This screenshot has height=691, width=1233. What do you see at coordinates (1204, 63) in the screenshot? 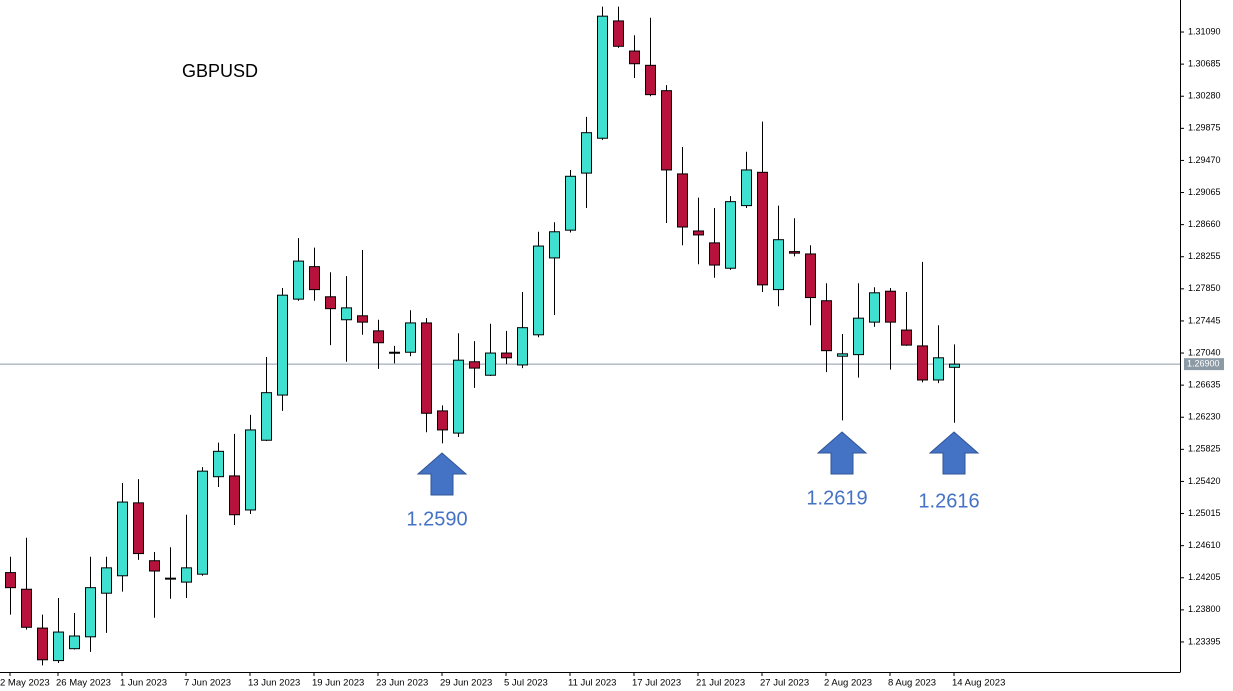
I see `y-tick-label: 1.30685` at bounding box center [1204, 63].